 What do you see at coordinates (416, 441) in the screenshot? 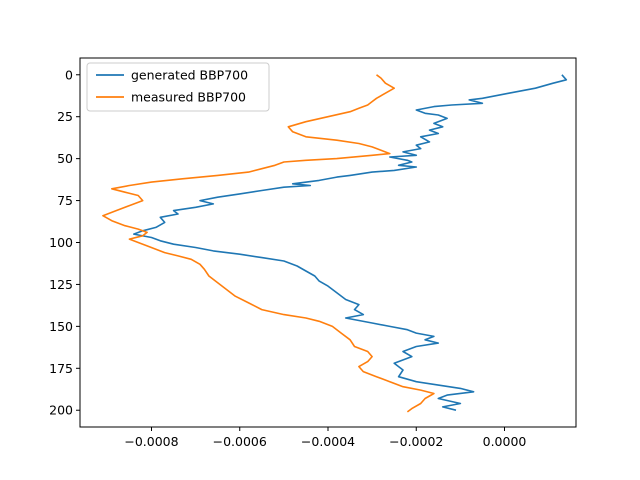
I see `x-tick-label: −0.0002` at bounding box center [416, 441].